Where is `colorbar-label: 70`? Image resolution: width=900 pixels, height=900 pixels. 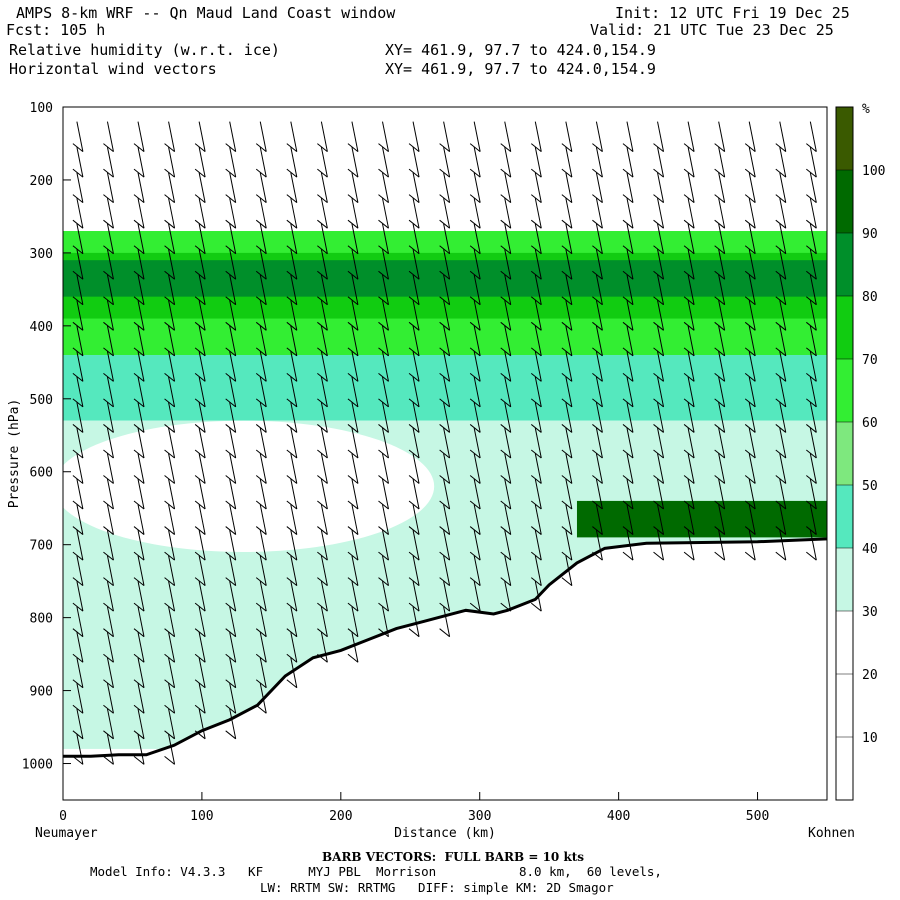
colorbar-label: 70 is located at coordinates (870, 360).